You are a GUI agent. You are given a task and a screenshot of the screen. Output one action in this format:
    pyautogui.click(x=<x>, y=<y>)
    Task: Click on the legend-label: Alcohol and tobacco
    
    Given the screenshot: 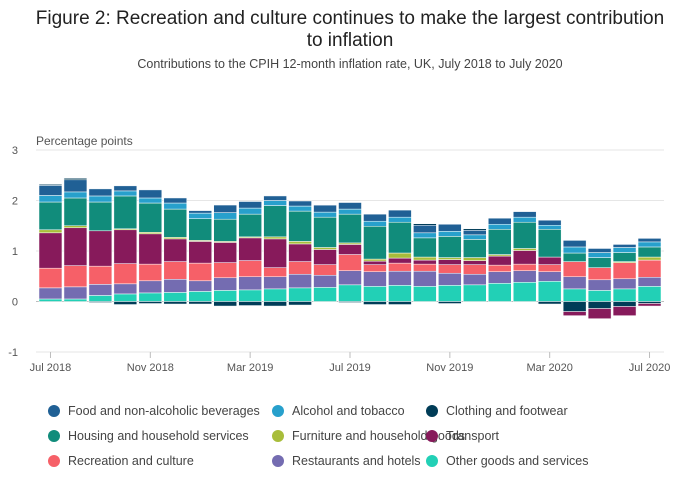 What is the action you would take?
    pyautogui.click(x=348, y=411)
    